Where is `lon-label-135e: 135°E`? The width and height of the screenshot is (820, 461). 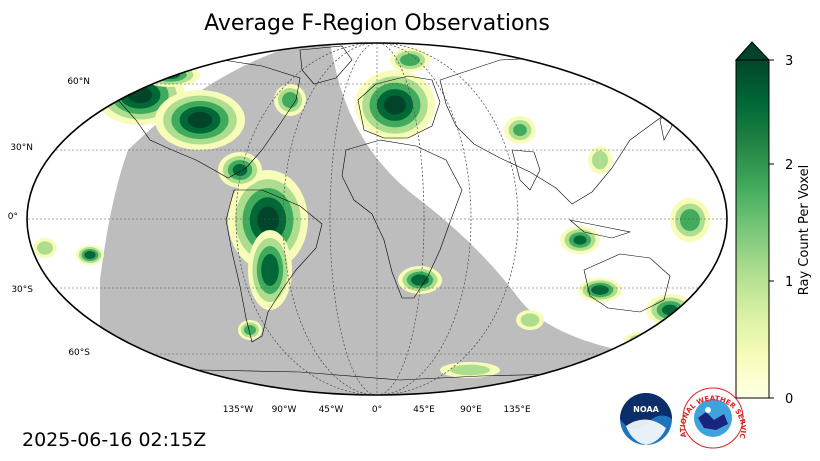
lon-label-135e: 135°E is located at coordinates (517, 410).